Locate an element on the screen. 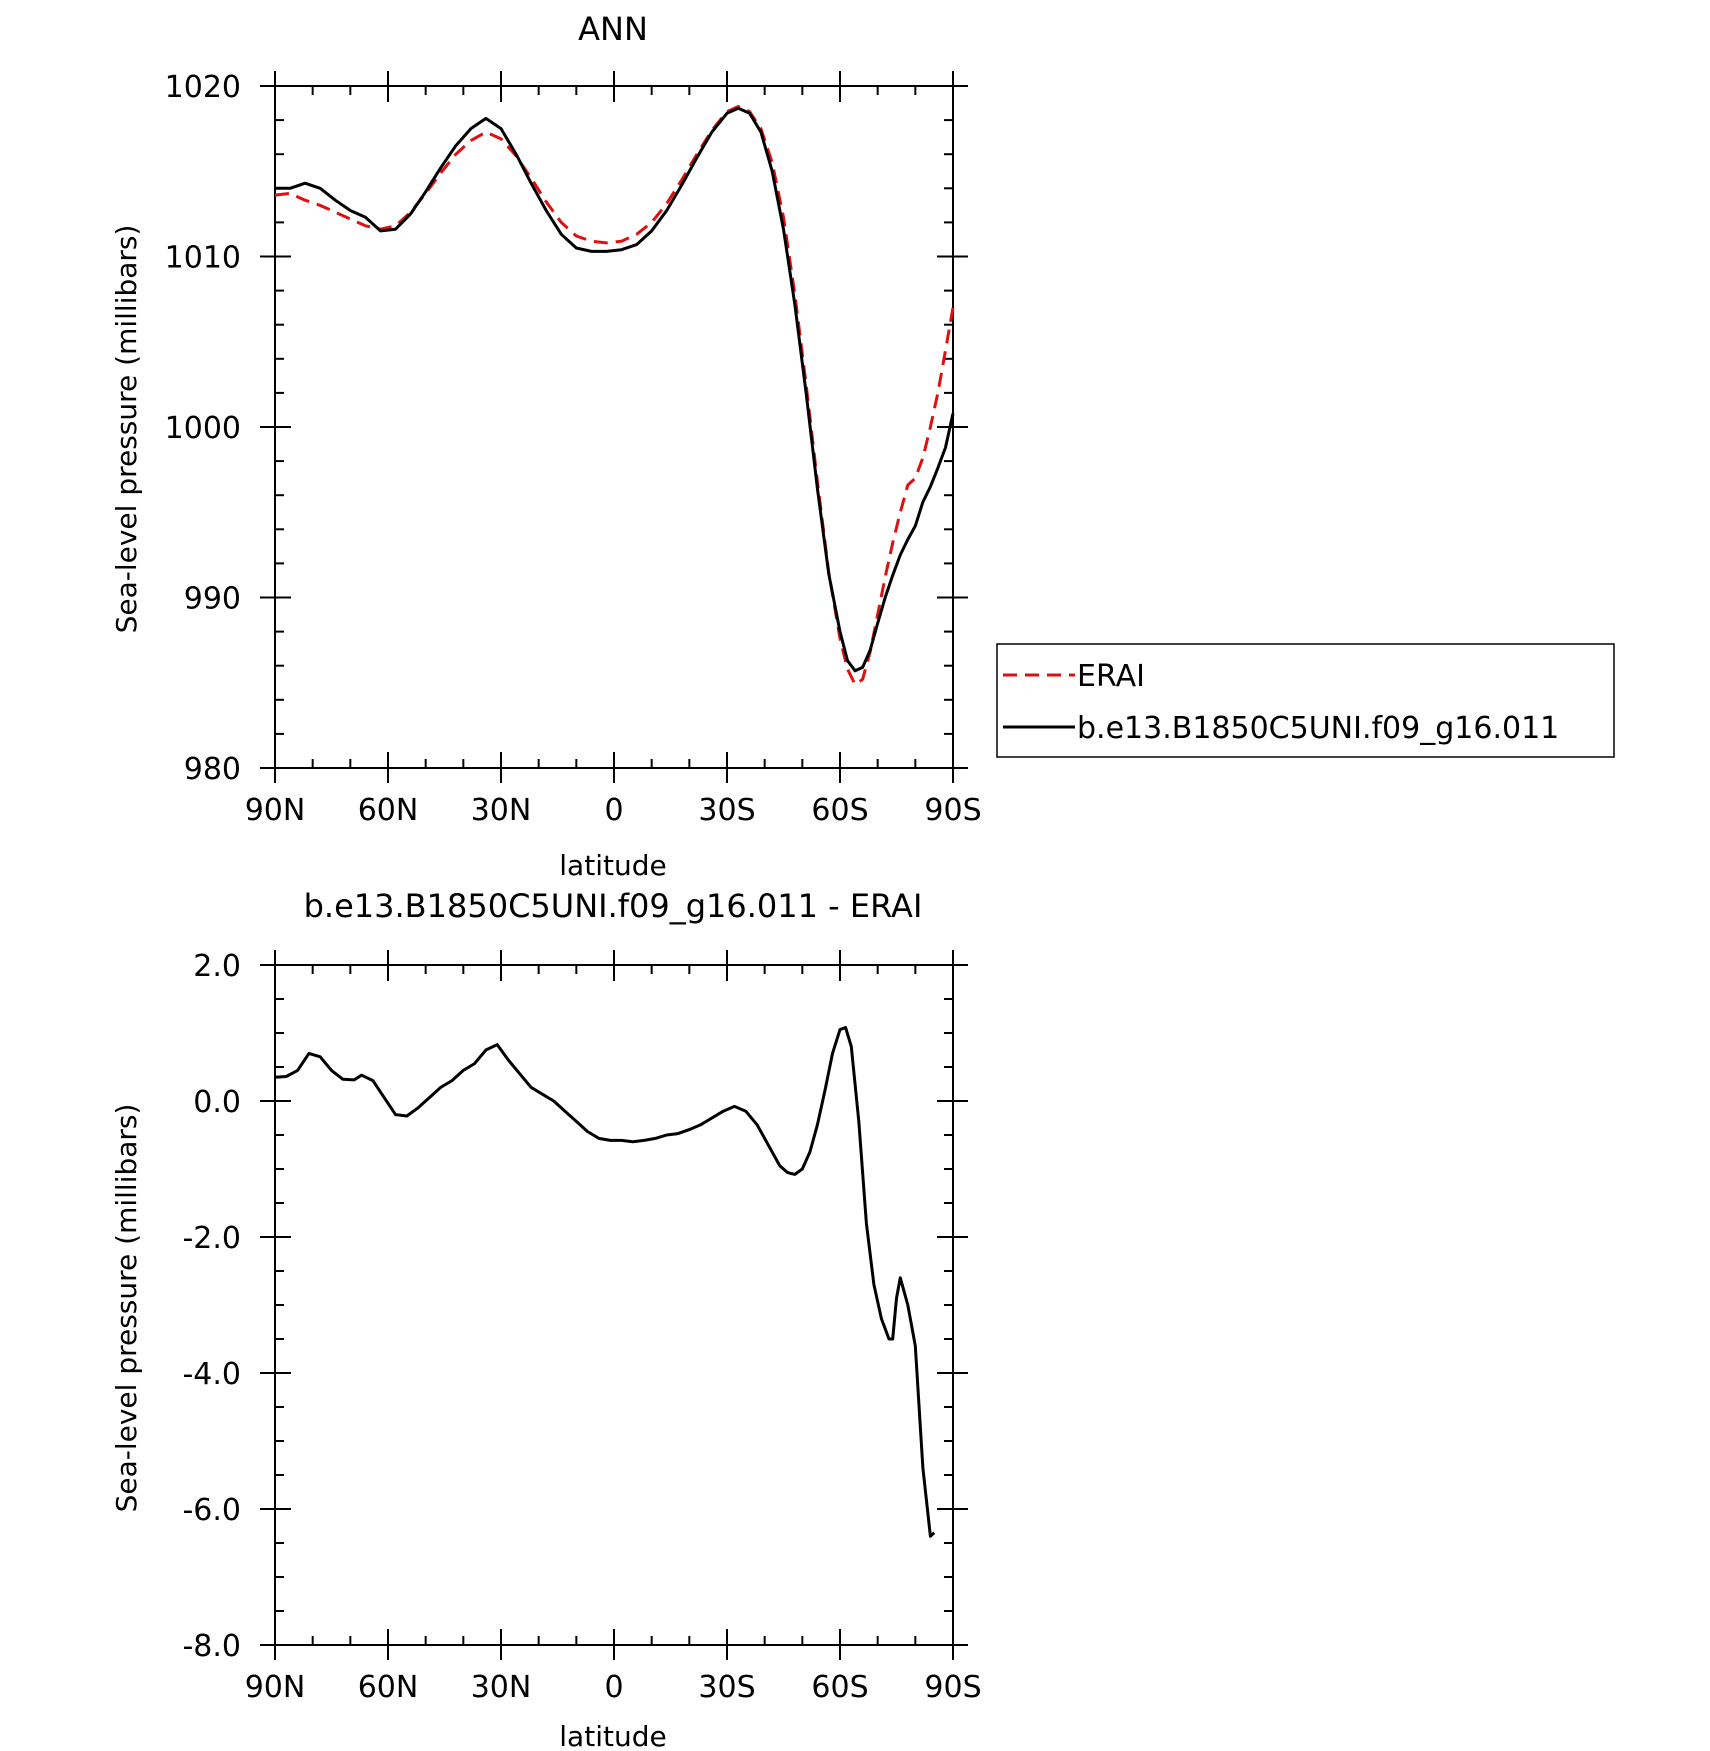 This screenshot has width=1710, height=1751. top-chart-xlabel: latitude is located at coordinates (612, 865).